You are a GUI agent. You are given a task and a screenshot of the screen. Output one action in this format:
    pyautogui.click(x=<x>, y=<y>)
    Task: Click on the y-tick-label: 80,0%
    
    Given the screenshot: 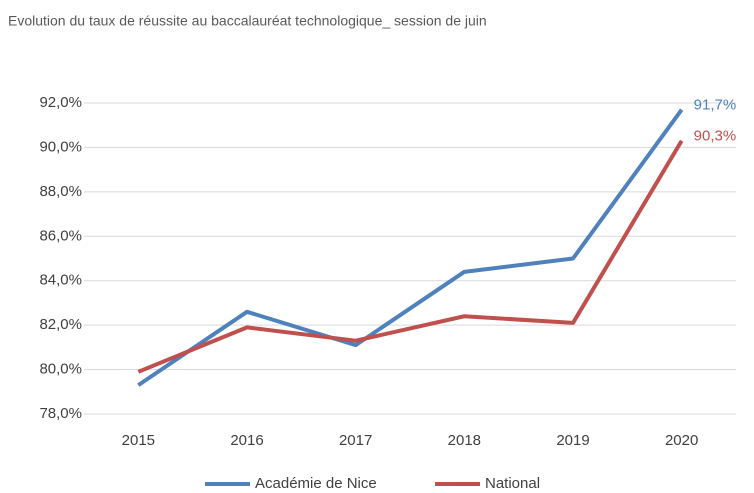 What is the action you would take?
    pyautogui.click(x=60, y=369)
    